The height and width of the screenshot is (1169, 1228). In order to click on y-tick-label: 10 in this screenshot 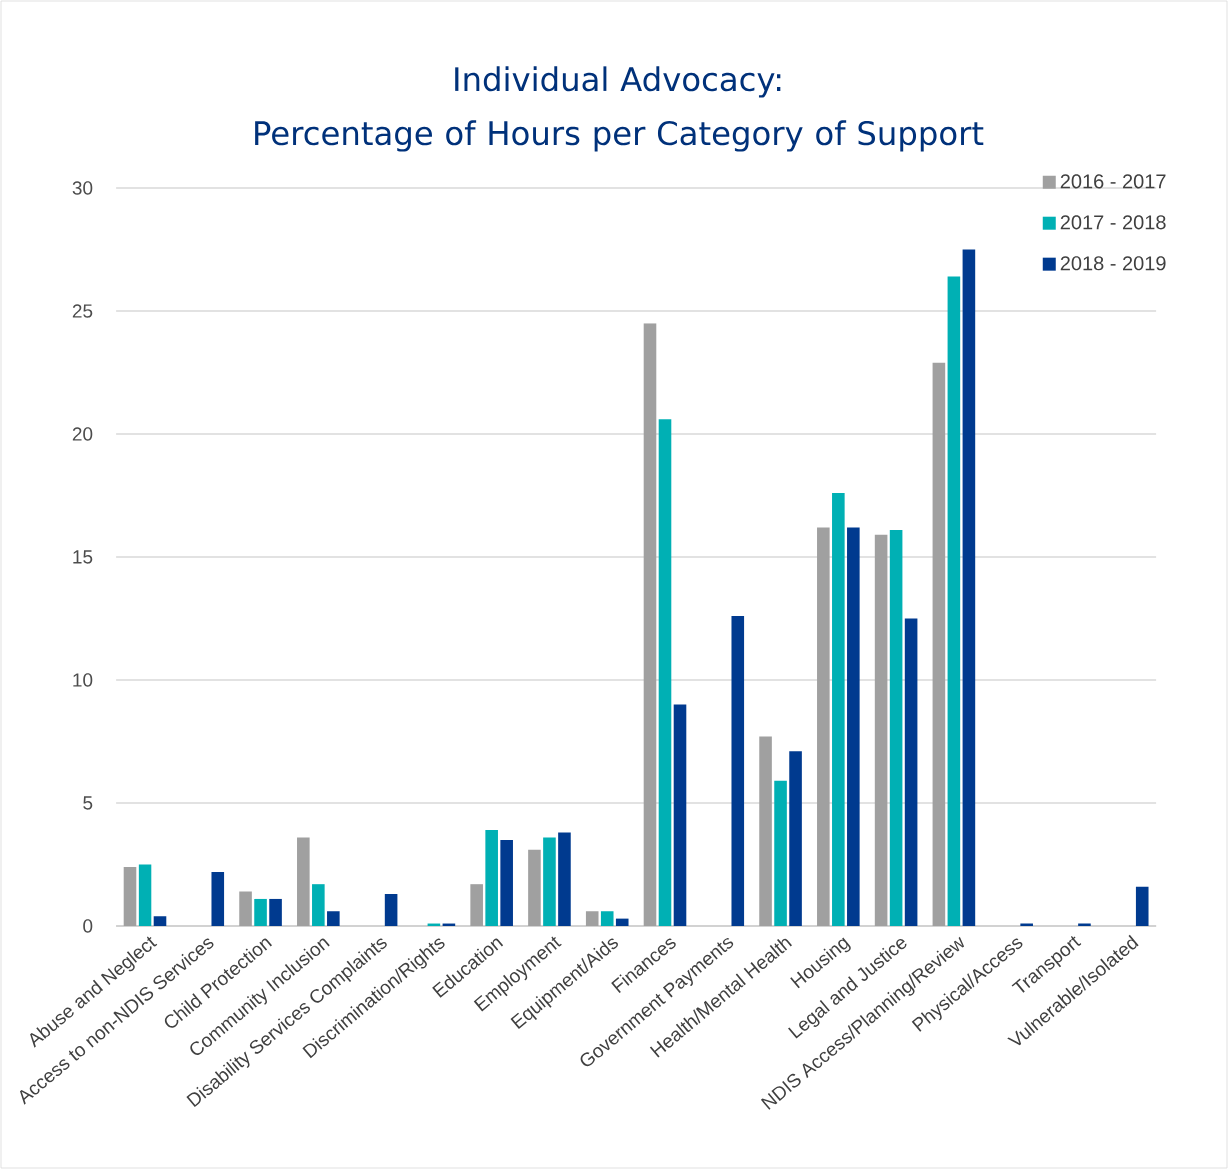, I will do `click(83, 680)`.